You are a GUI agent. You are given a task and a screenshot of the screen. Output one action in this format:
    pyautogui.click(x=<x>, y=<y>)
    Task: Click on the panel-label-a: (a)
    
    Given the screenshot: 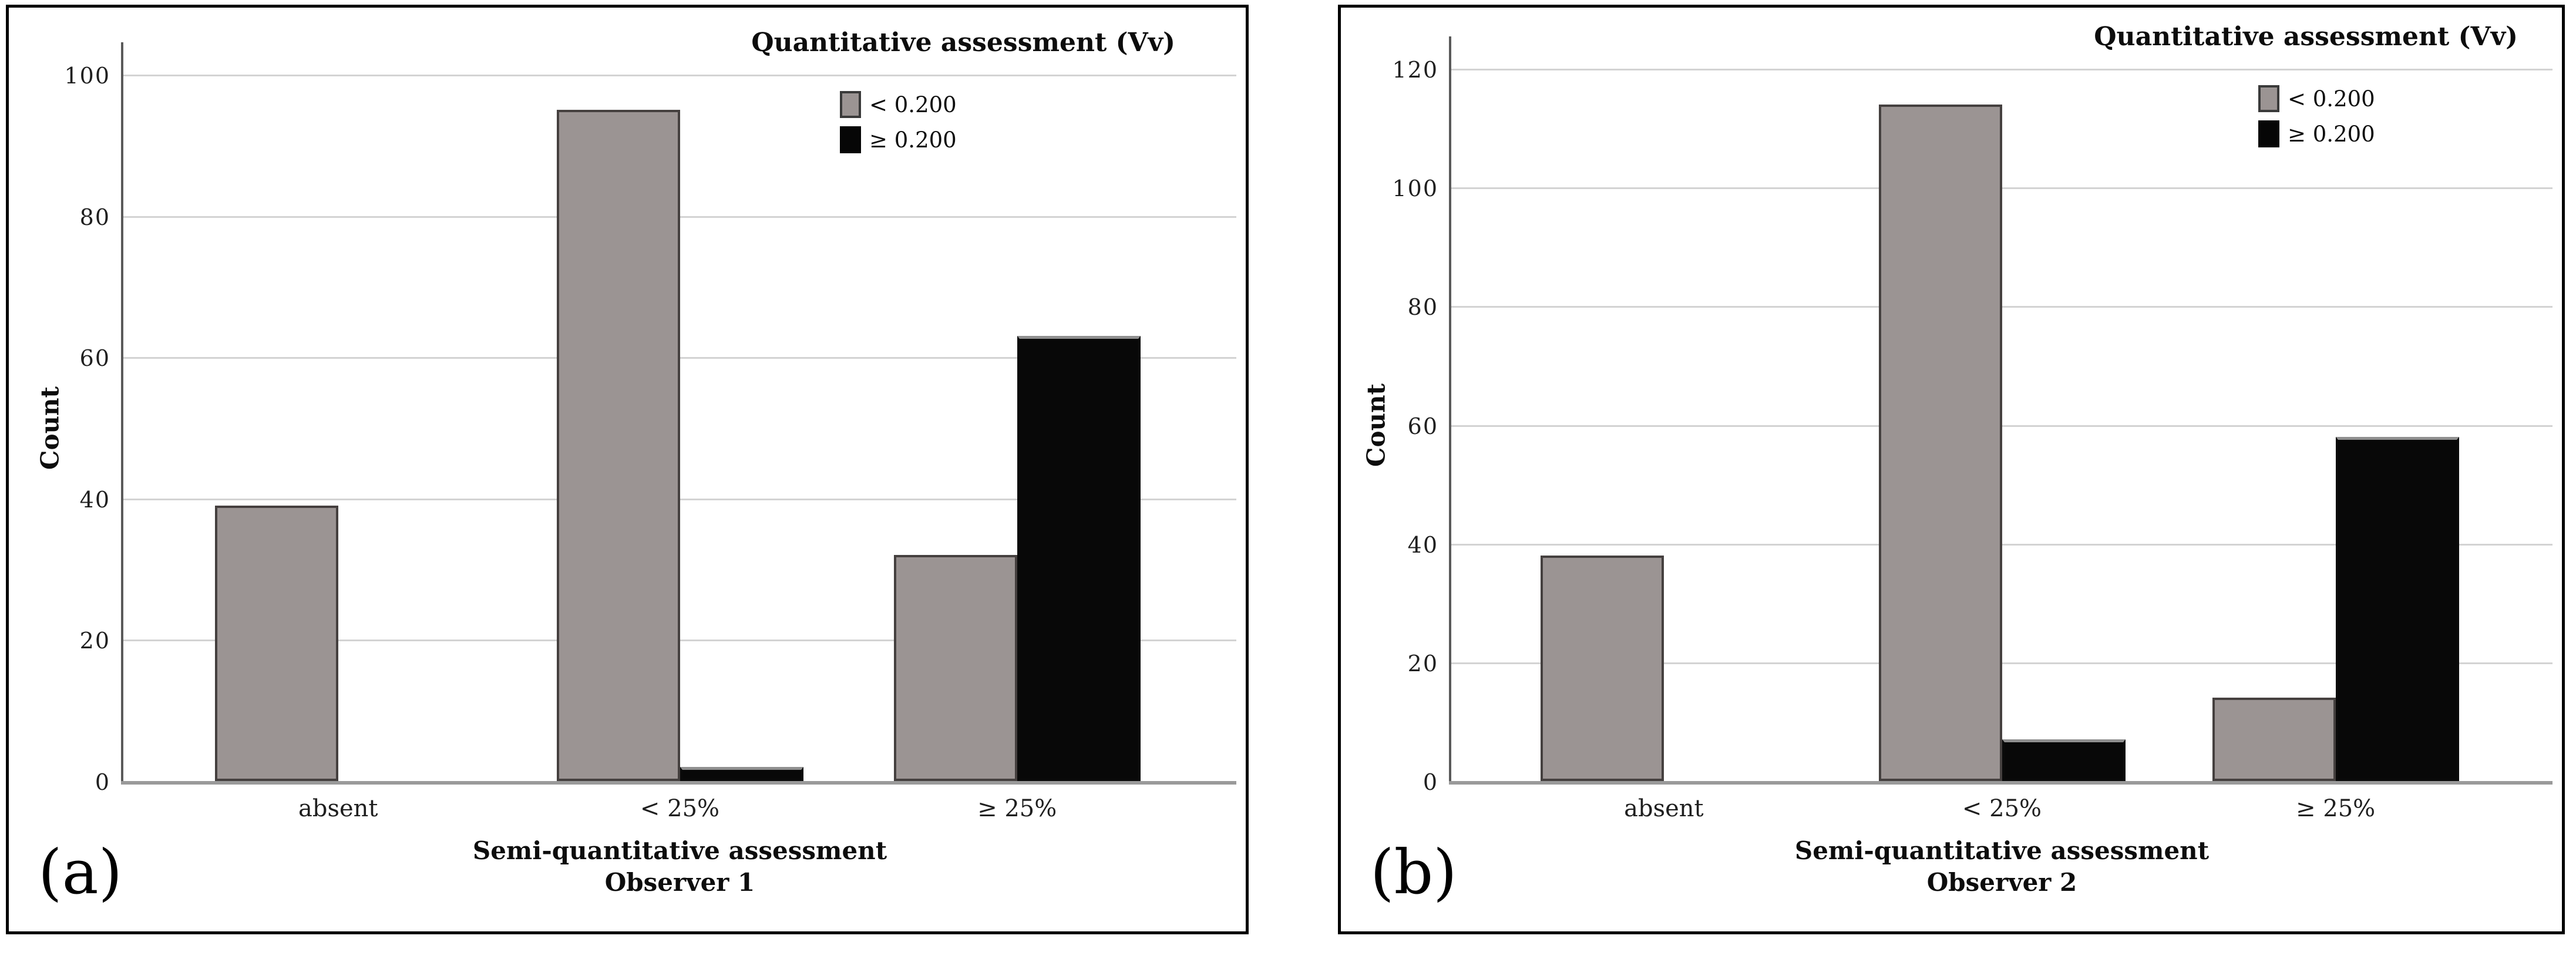 What is the action you would take?
    pyautogui.click(x=80, y=872)
    